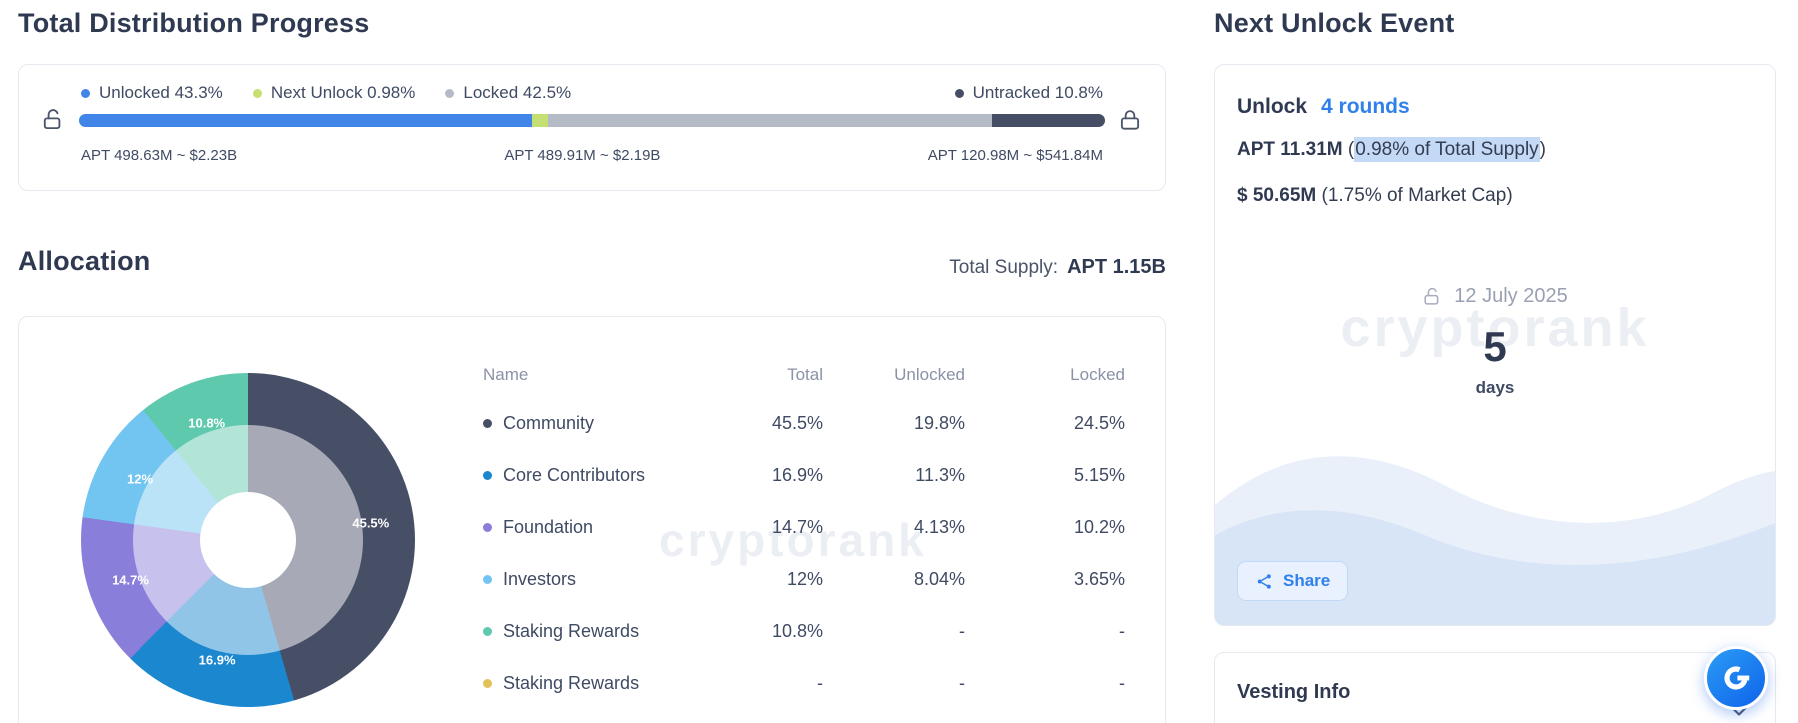 The height and width of the screenshot is (723, 1798). I want to click on distribution-title: Total Distribution Progress, so click(194, 23).